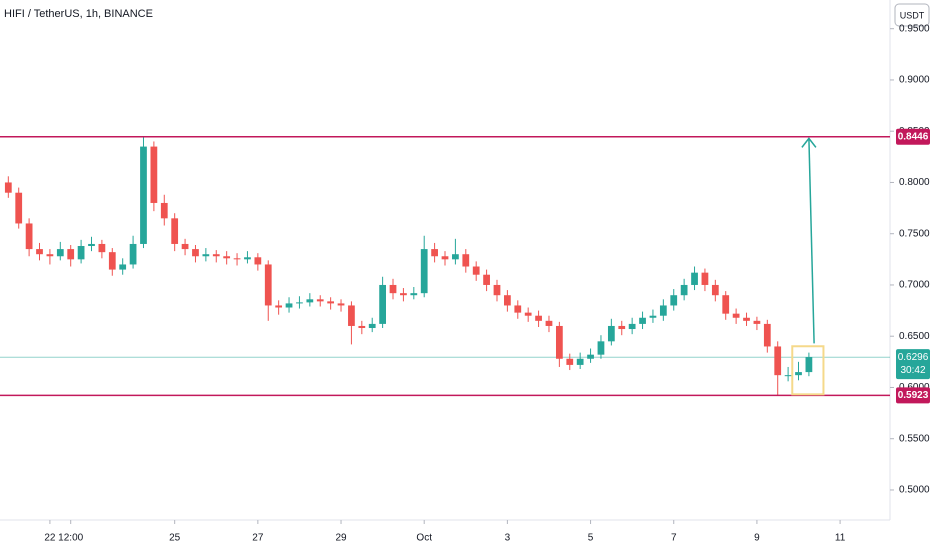  I want to click on level-label: 0.8446, so click(913, 136).